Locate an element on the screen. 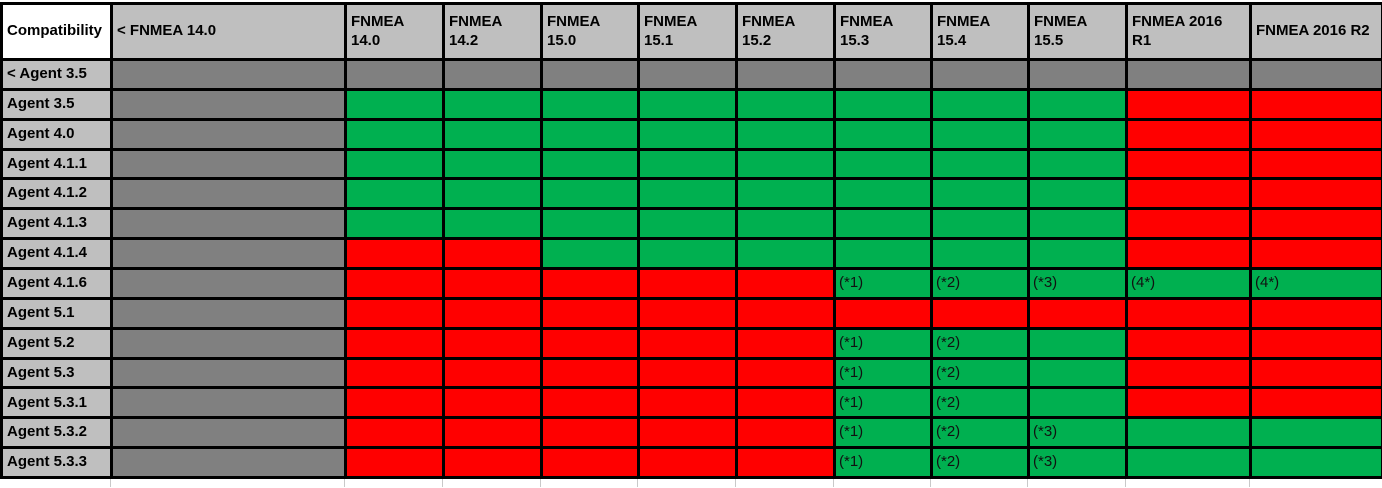  row-label: Agent 5.3 is located at coordinates (57, 373).